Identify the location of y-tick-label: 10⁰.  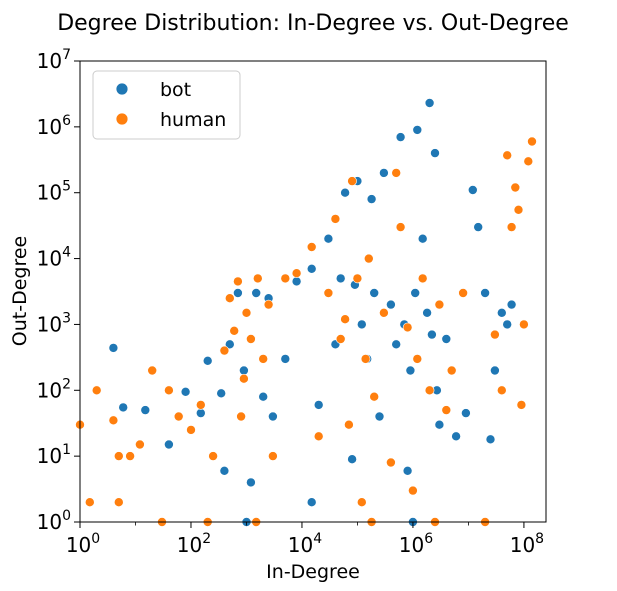
(54, 521).